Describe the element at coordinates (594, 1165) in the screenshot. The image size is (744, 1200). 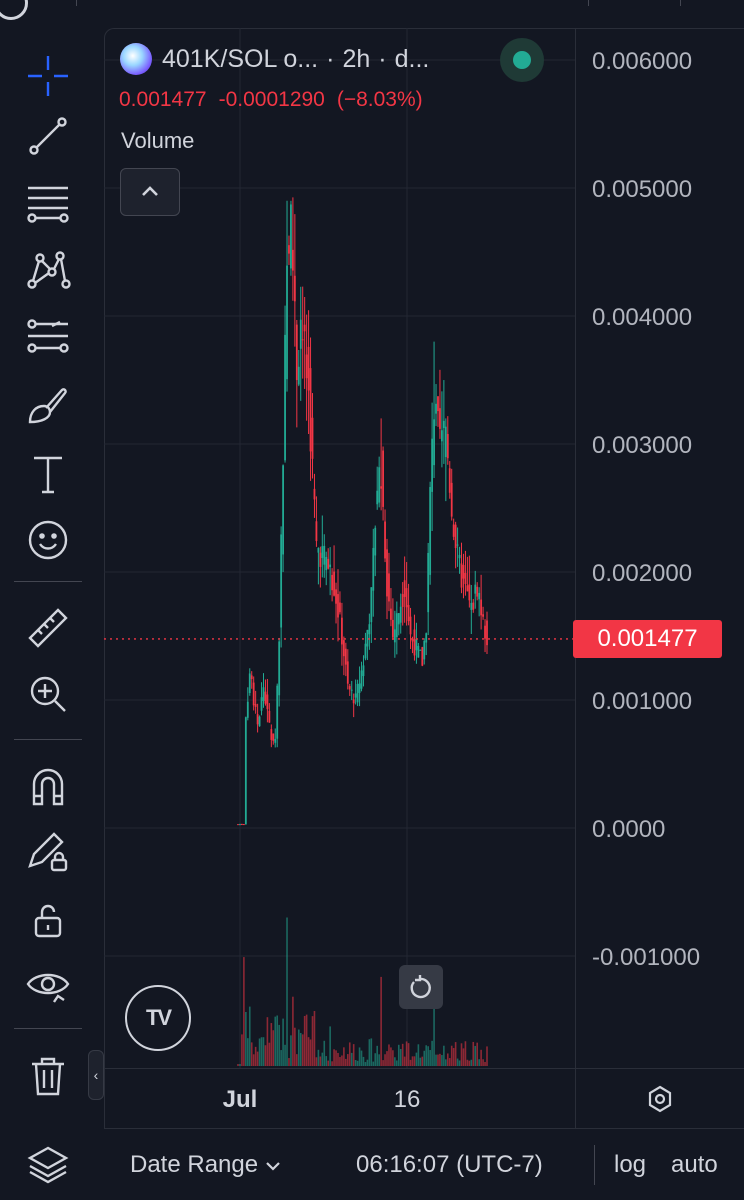
I see `bottom-divider` at that location.